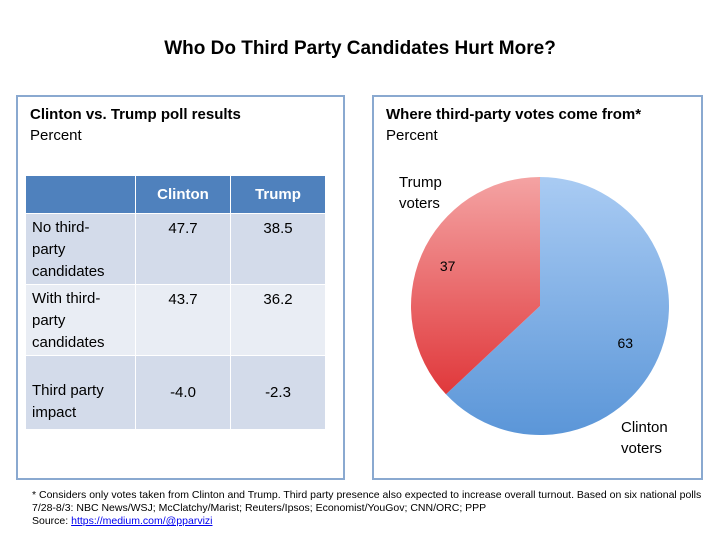 The width and height of the screenshot is (720, 540). I want to click on clinton-value: 47.7, so click(183, 249).